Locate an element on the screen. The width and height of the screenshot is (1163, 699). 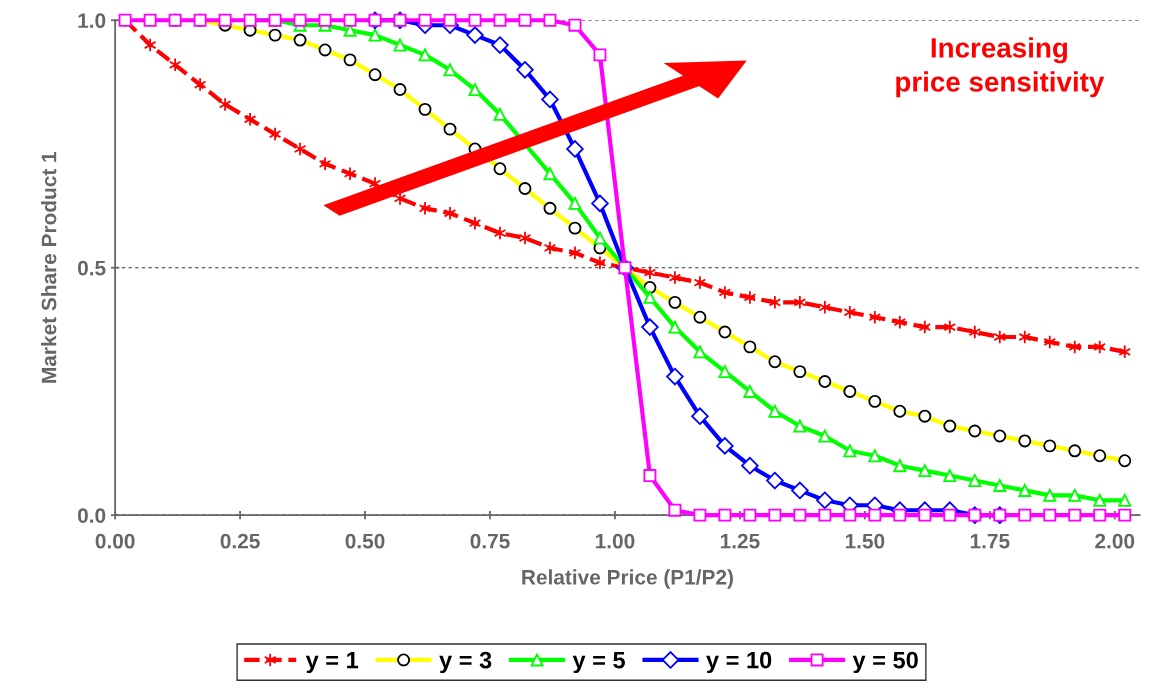
y-tick-label: 1.0 is located at coordinates (92, 21).